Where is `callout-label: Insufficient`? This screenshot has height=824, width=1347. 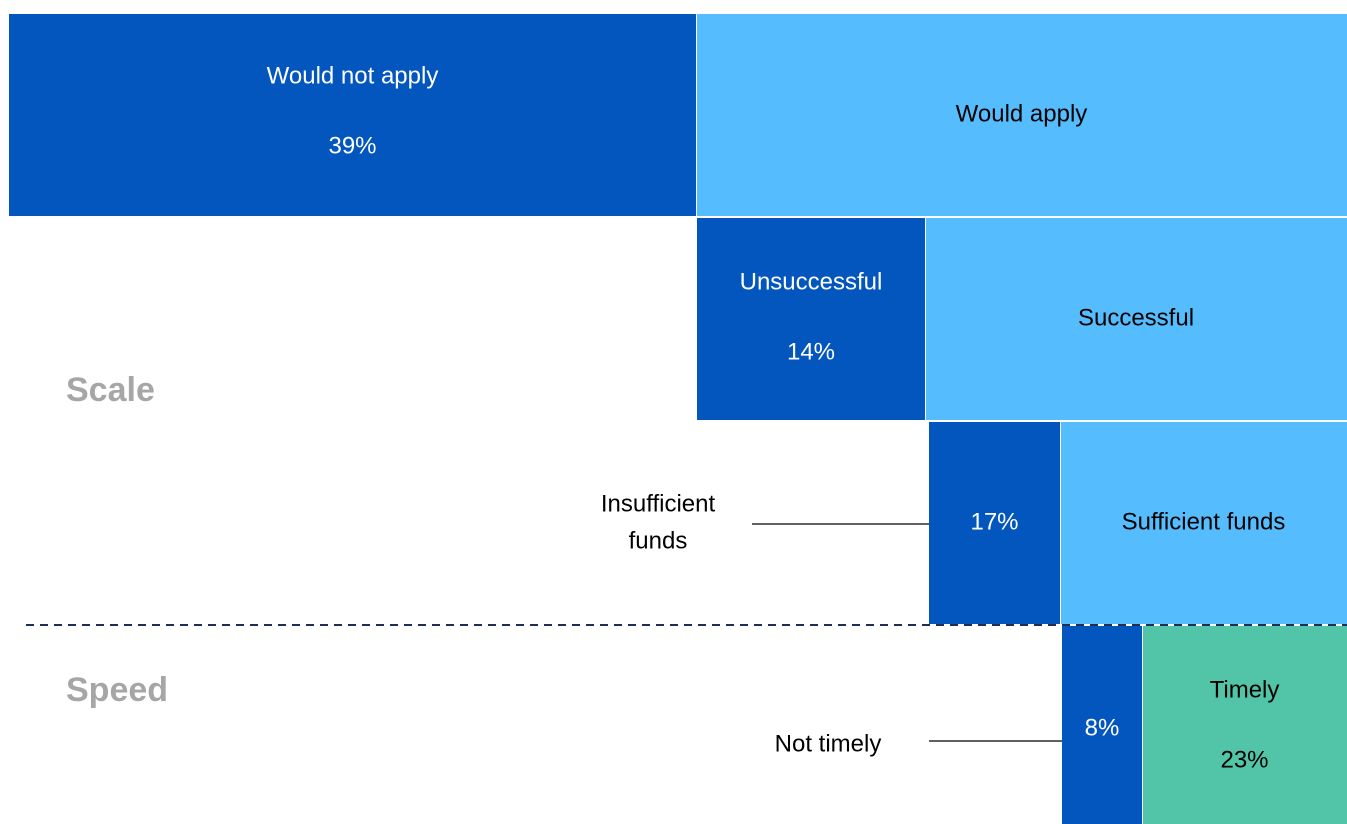 callout-label: Insufficient is located at coordinates (658, 503).